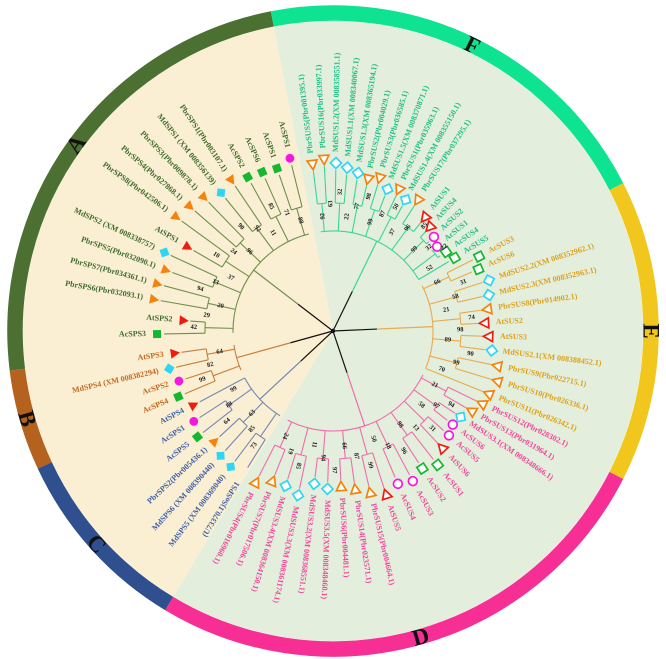 The image size is (666, 659). Describe the element at coordinates (463, 282) in the screenshot. I see `bootstrap-value: 31` at that location.